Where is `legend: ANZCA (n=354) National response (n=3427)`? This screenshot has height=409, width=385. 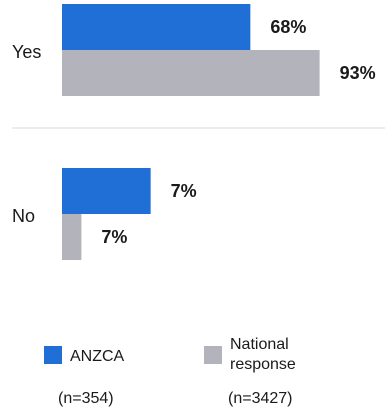
legend: ANZCA (n=354) National response (n=3427) is located at coordinates (170, 371).